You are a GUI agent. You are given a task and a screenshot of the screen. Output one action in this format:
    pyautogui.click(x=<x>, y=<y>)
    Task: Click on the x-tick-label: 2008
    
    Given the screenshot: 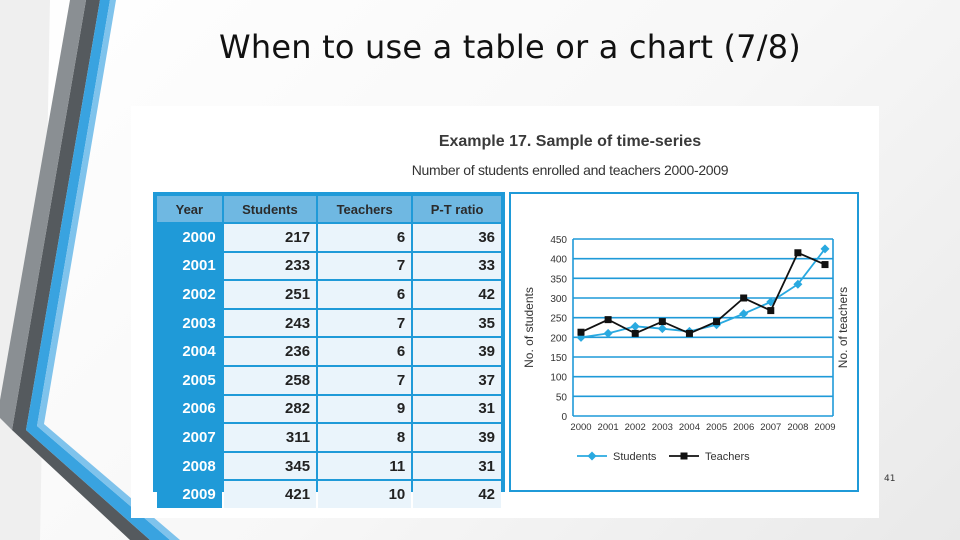 What is the action you would take?
    pyautogui.click(x=797, y=427)
    